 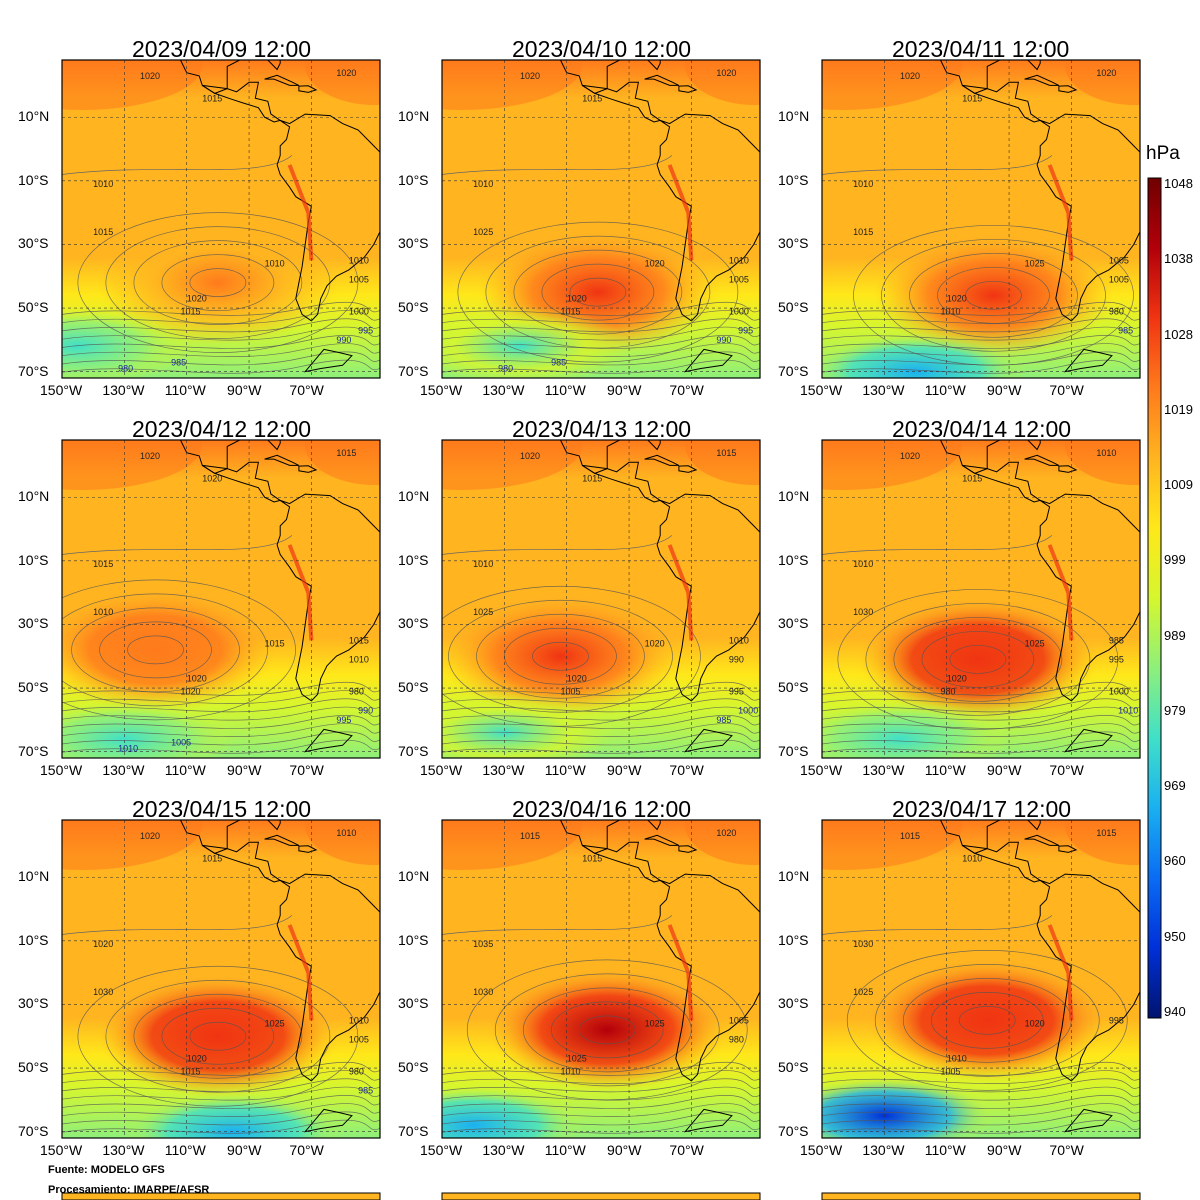 I want to click on partial-map-panel, so click(x=981, y=1196).